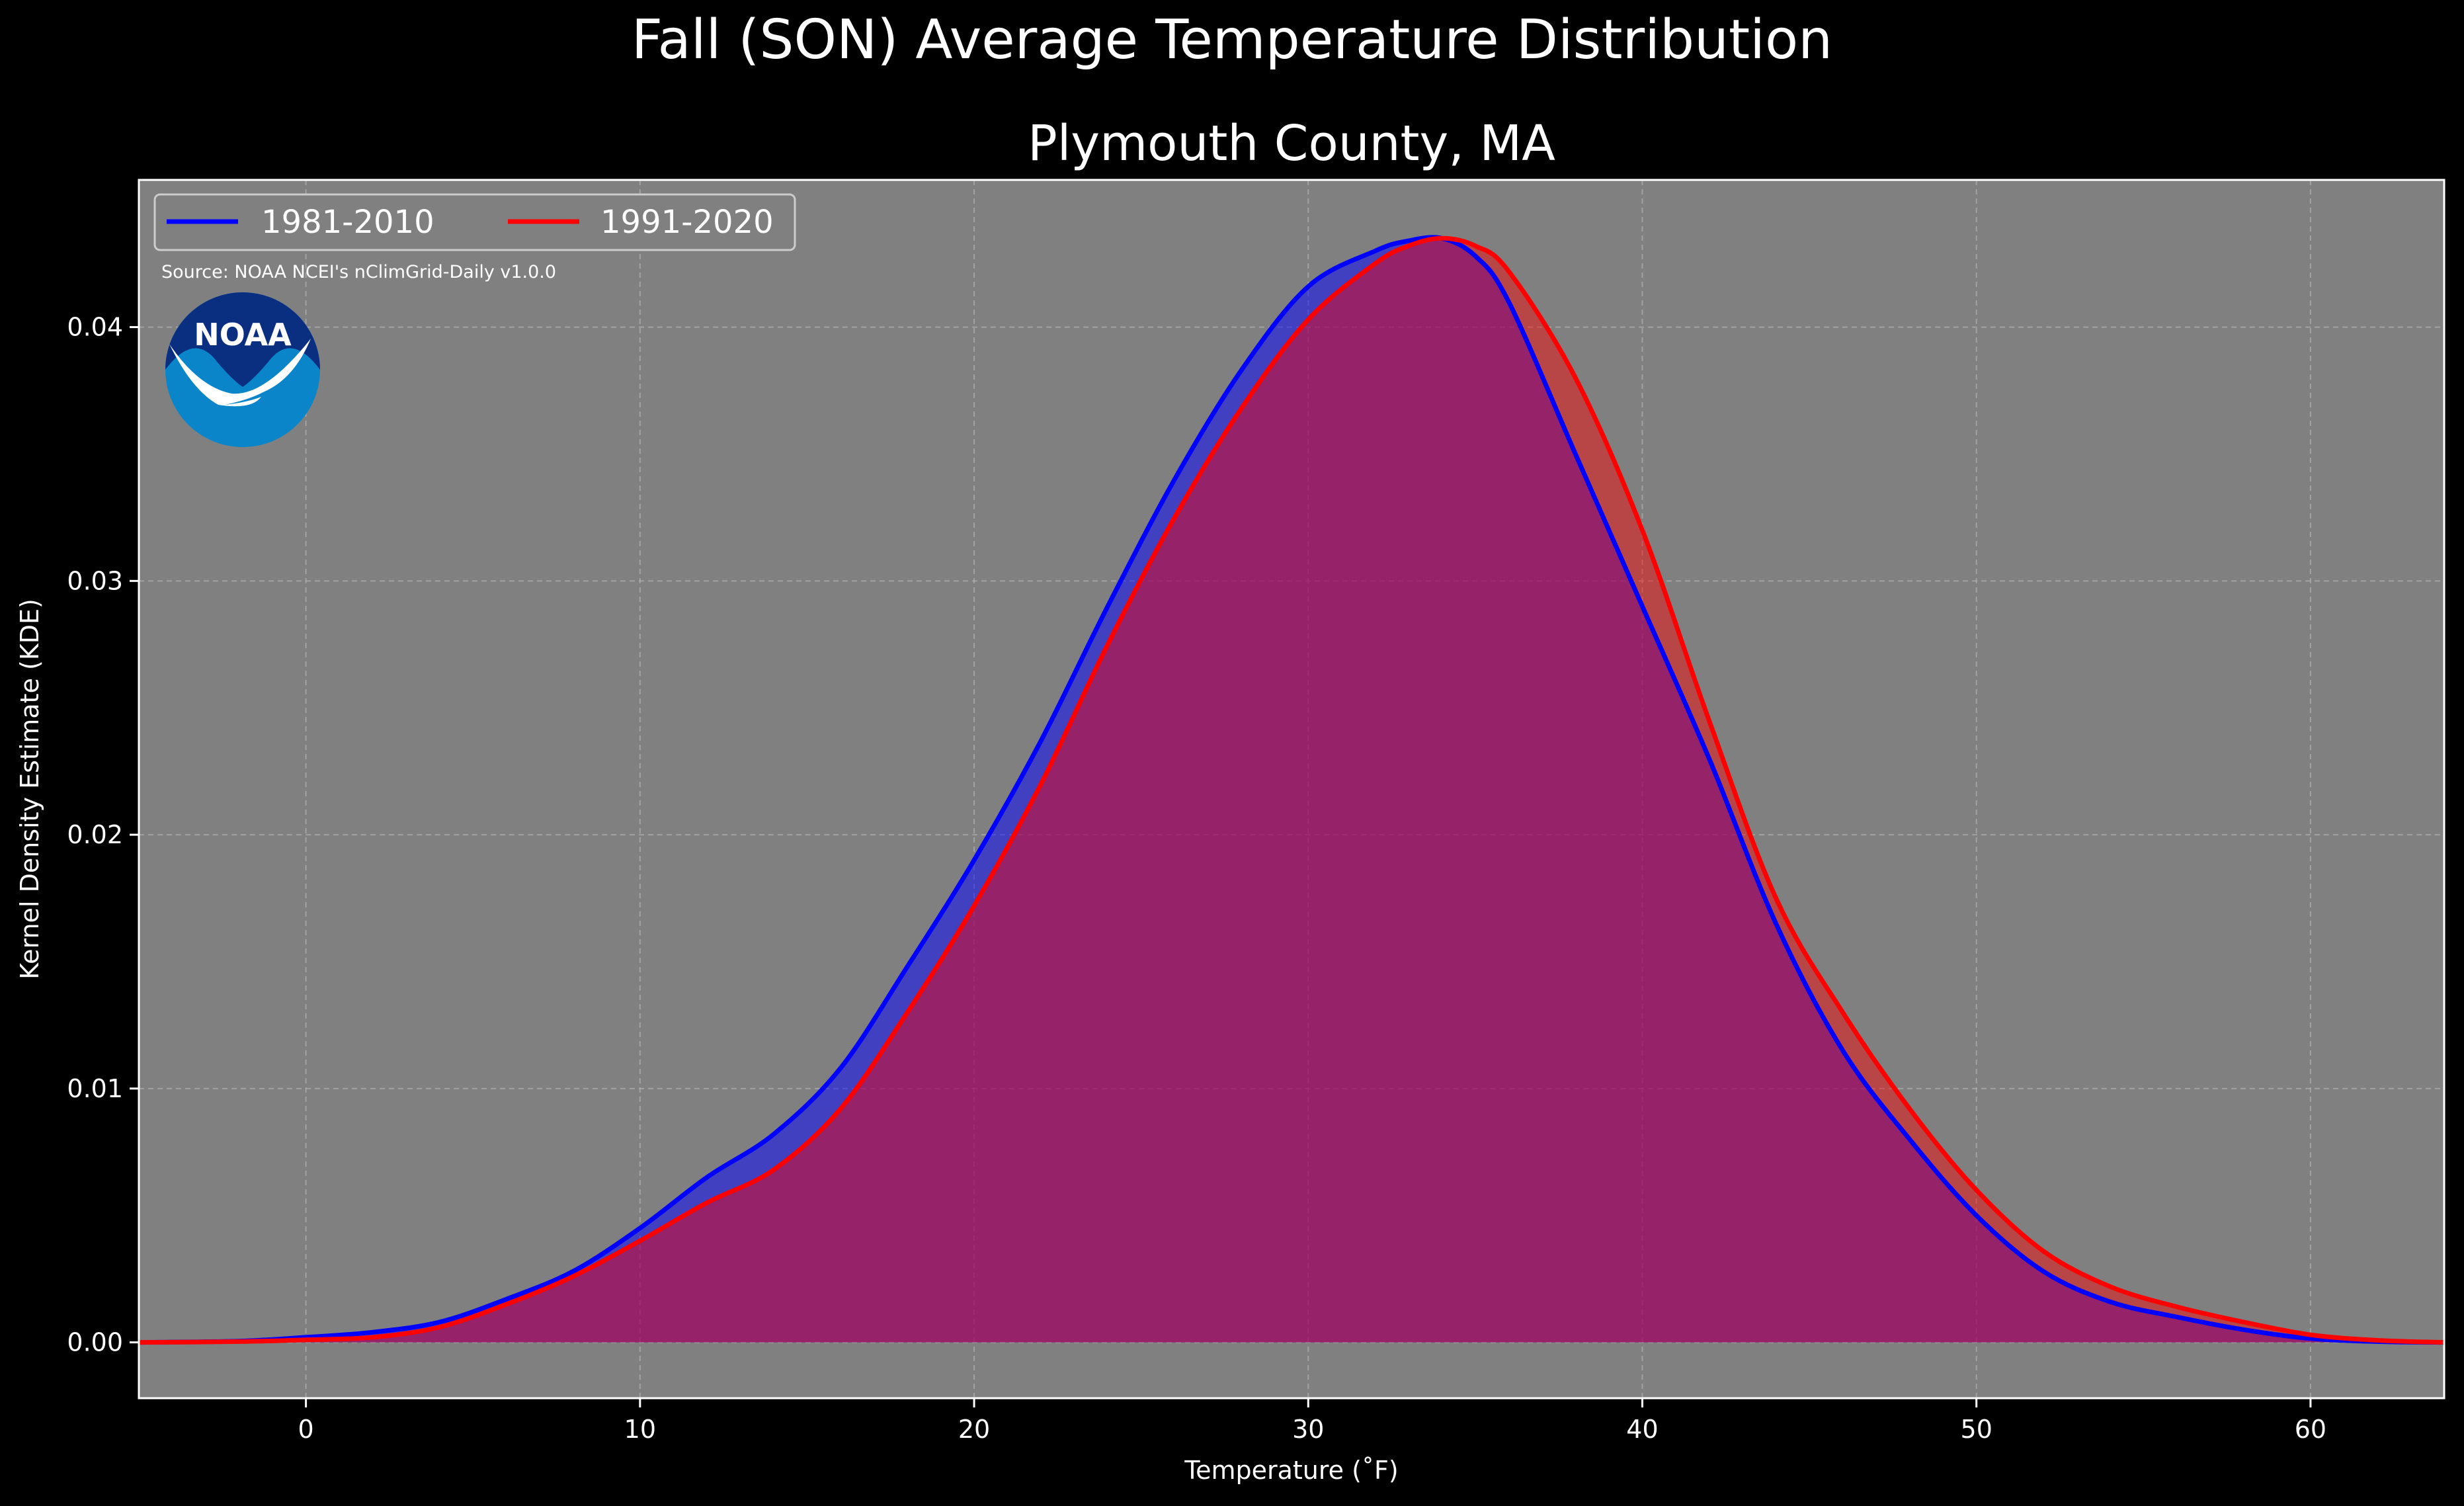 This screenshot has width=2464, height=1506. What do you see at coordinates (95, 327) in the screenshot?
I see `y-tick-label: 0.04` at bounding box center [95, 327].